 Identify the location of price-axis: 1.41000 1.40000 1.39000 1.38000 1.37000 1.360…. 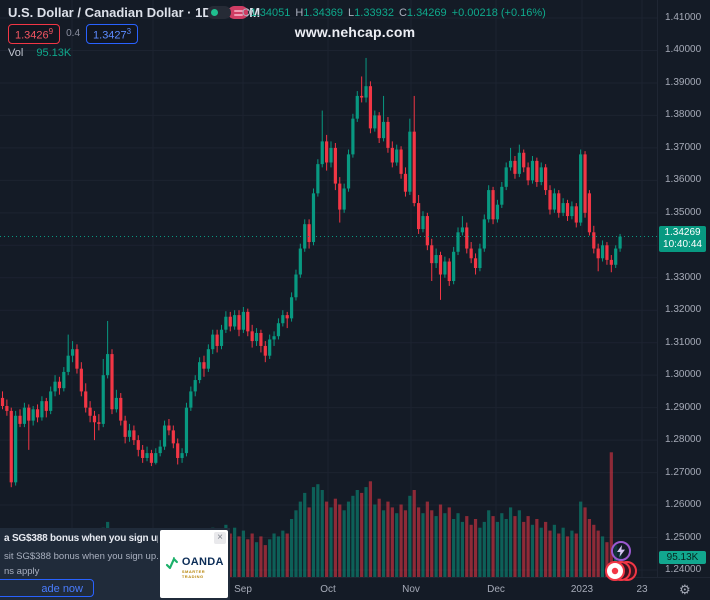
(683, 288).